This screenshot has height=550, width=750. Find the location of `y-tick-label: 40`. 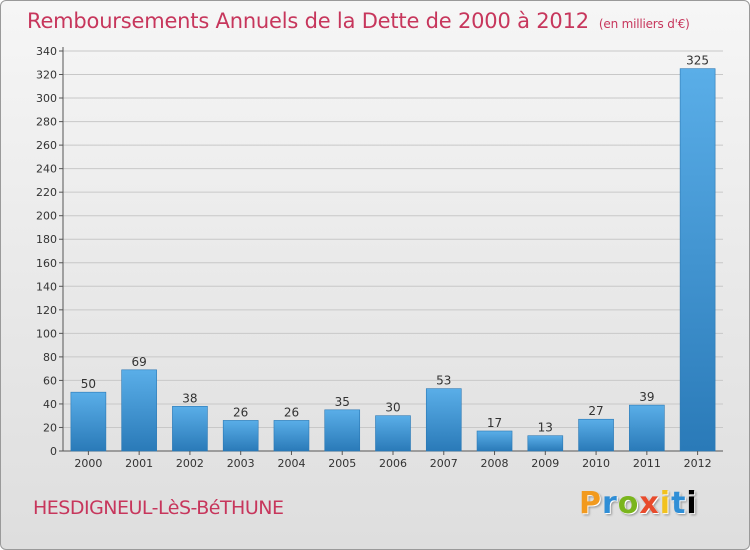

y-tick-label: 40 is located at coordinates (50, 404).